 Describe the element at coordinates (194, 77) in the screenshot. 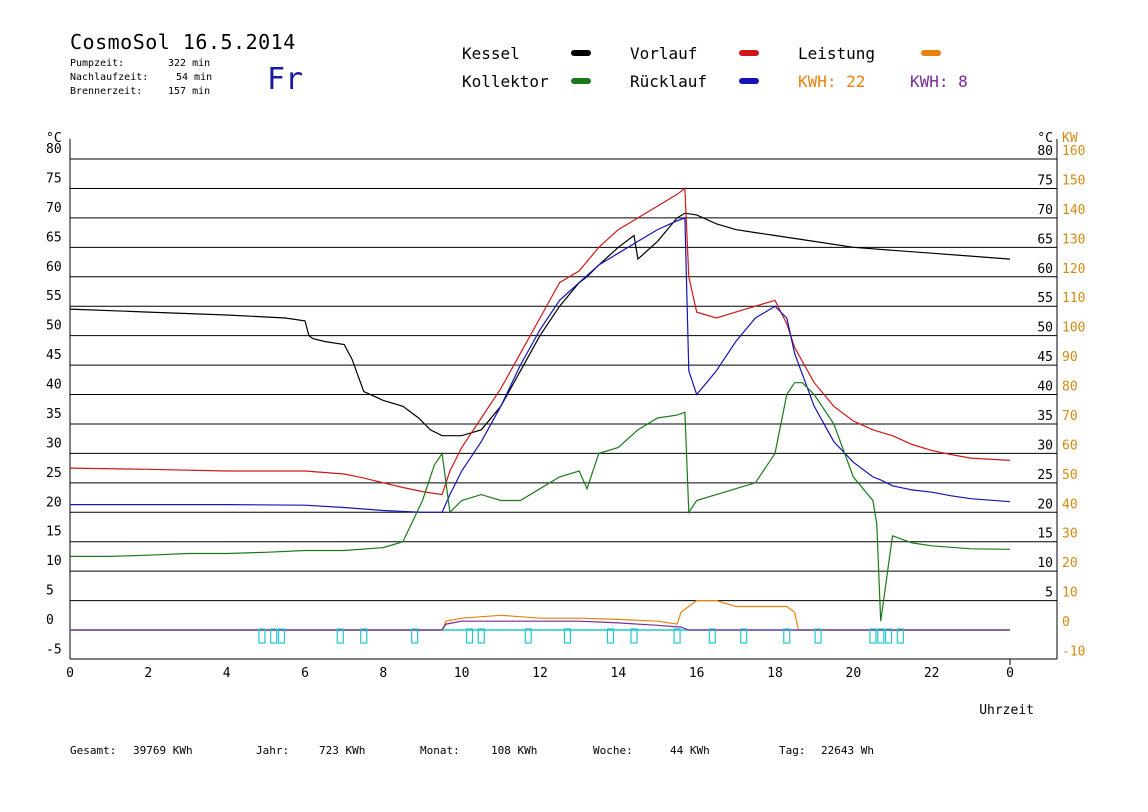

I see `after-time-value: 54 min` at that location.